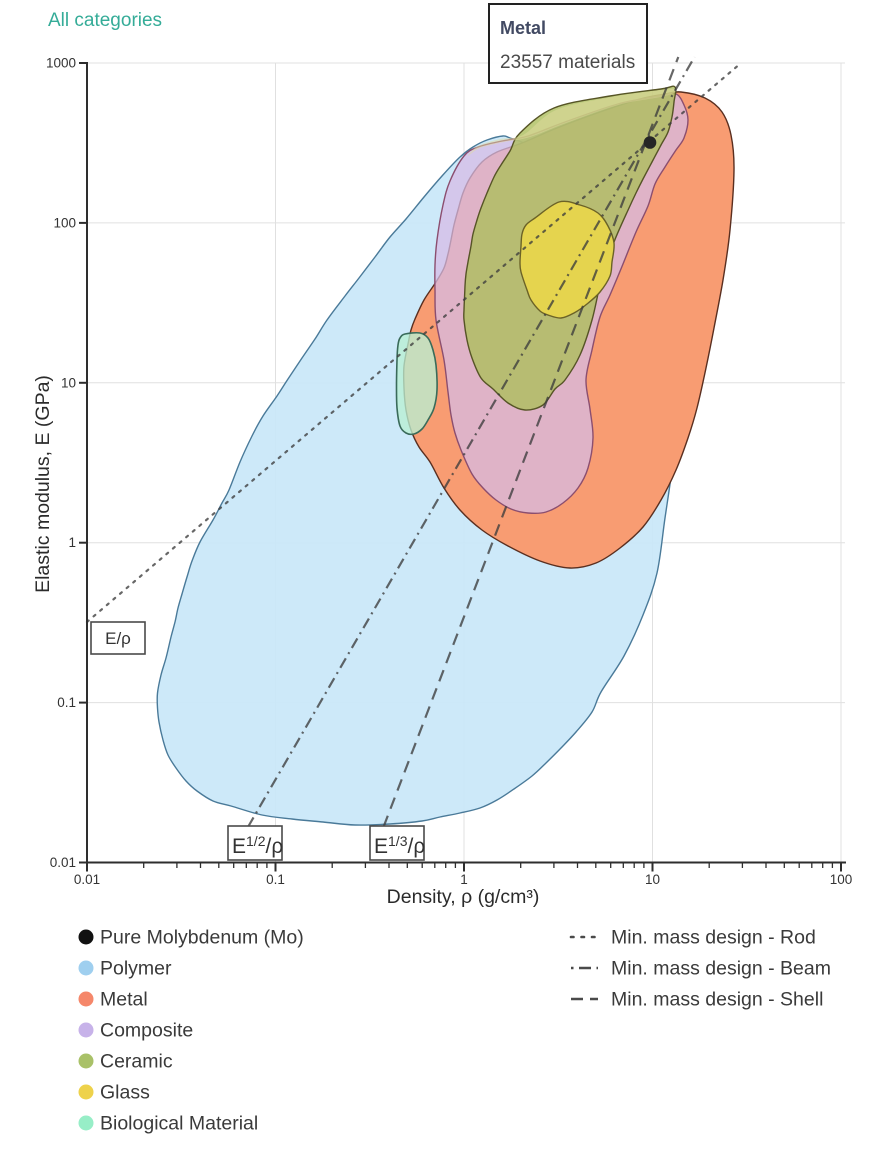 The width and height of the screenshot is (888, 1158). What do you see at coordinates (463, 897) in the screenshot?
I see `svg-text: Density, ρ (g/cm³)` at bounding box center [463, 897].